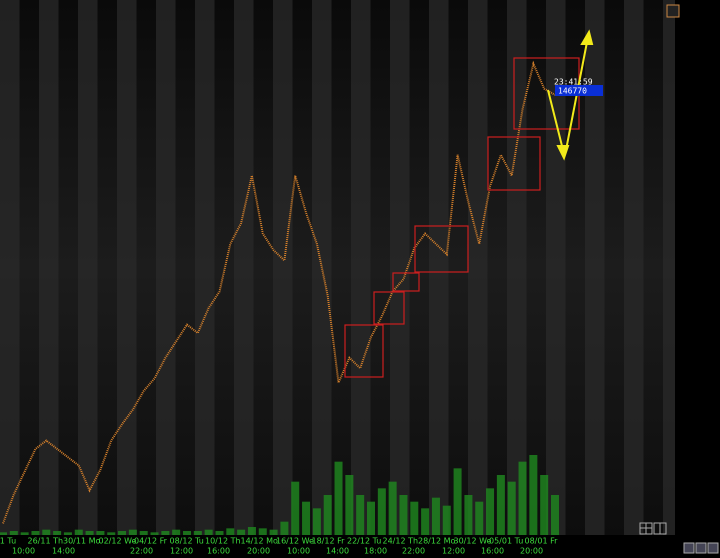  I want to click on x-date-label: /11 Tu, so click(8, 541).